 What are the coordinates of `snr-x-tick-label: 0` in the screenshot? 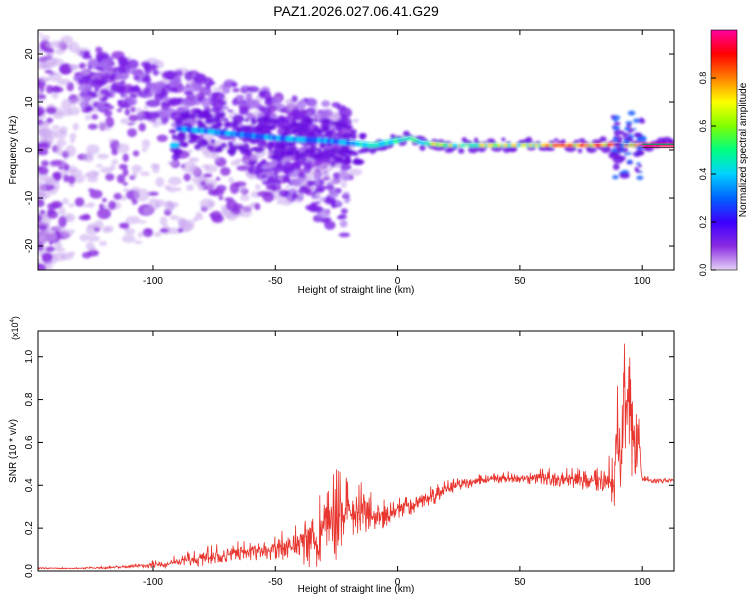 It's located at (398, 582).